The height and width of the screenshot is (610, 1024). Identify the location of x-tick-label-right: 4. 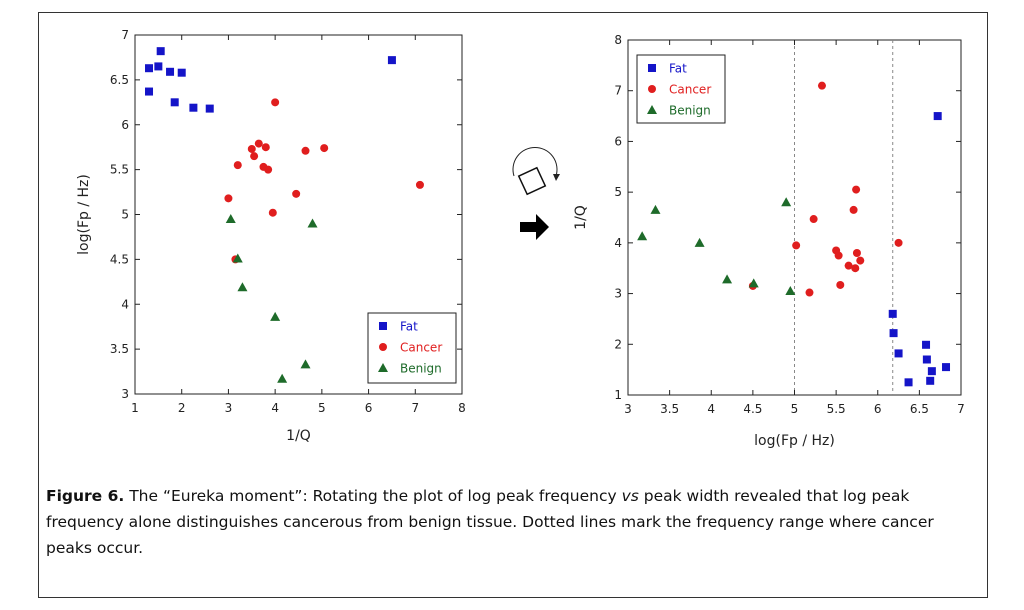
(711, 409).